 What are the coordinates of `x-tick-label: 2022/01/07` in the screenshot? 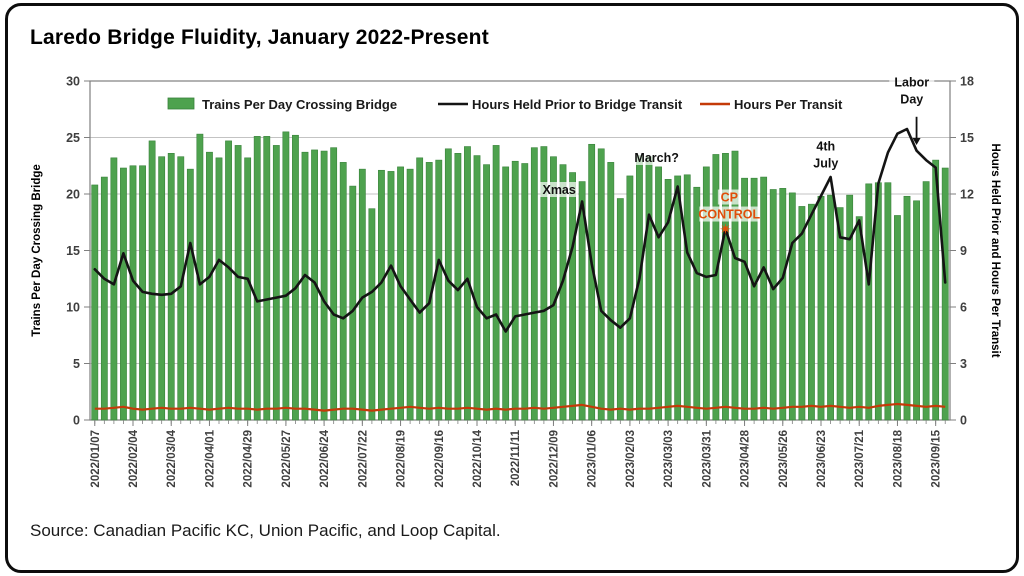 It's located at (96, 459).